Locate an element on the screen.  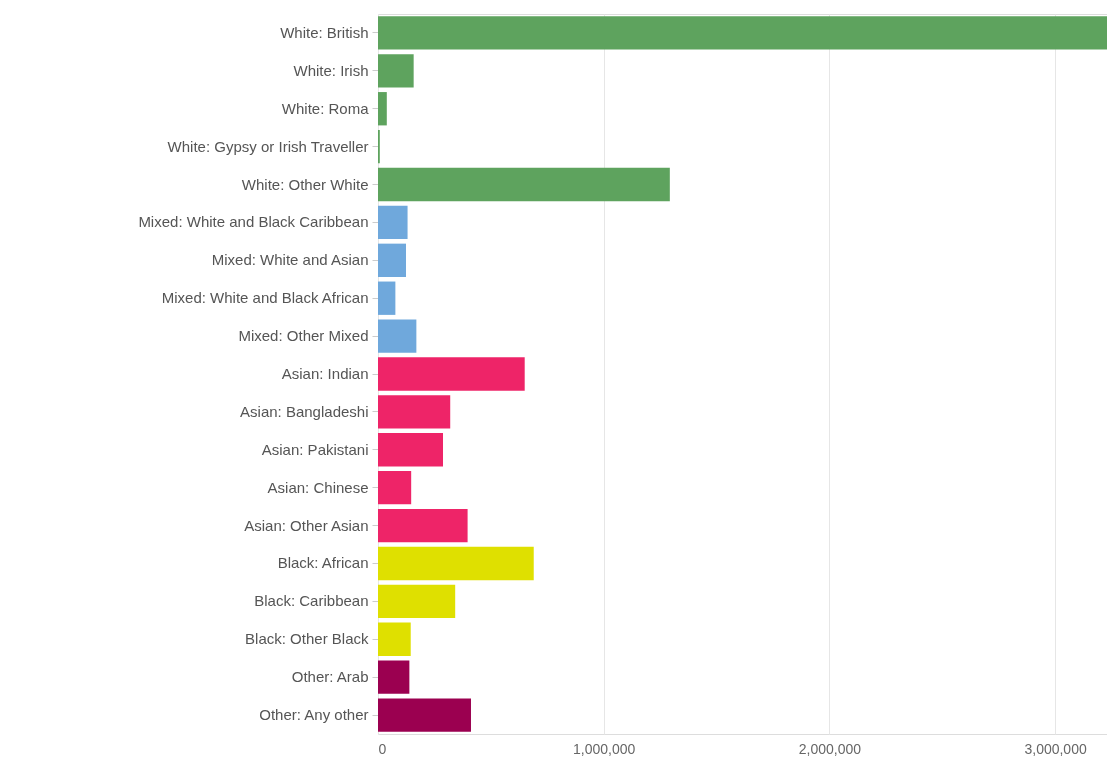
y-tick-label: White: Irish is located at coordinates (331, 70).